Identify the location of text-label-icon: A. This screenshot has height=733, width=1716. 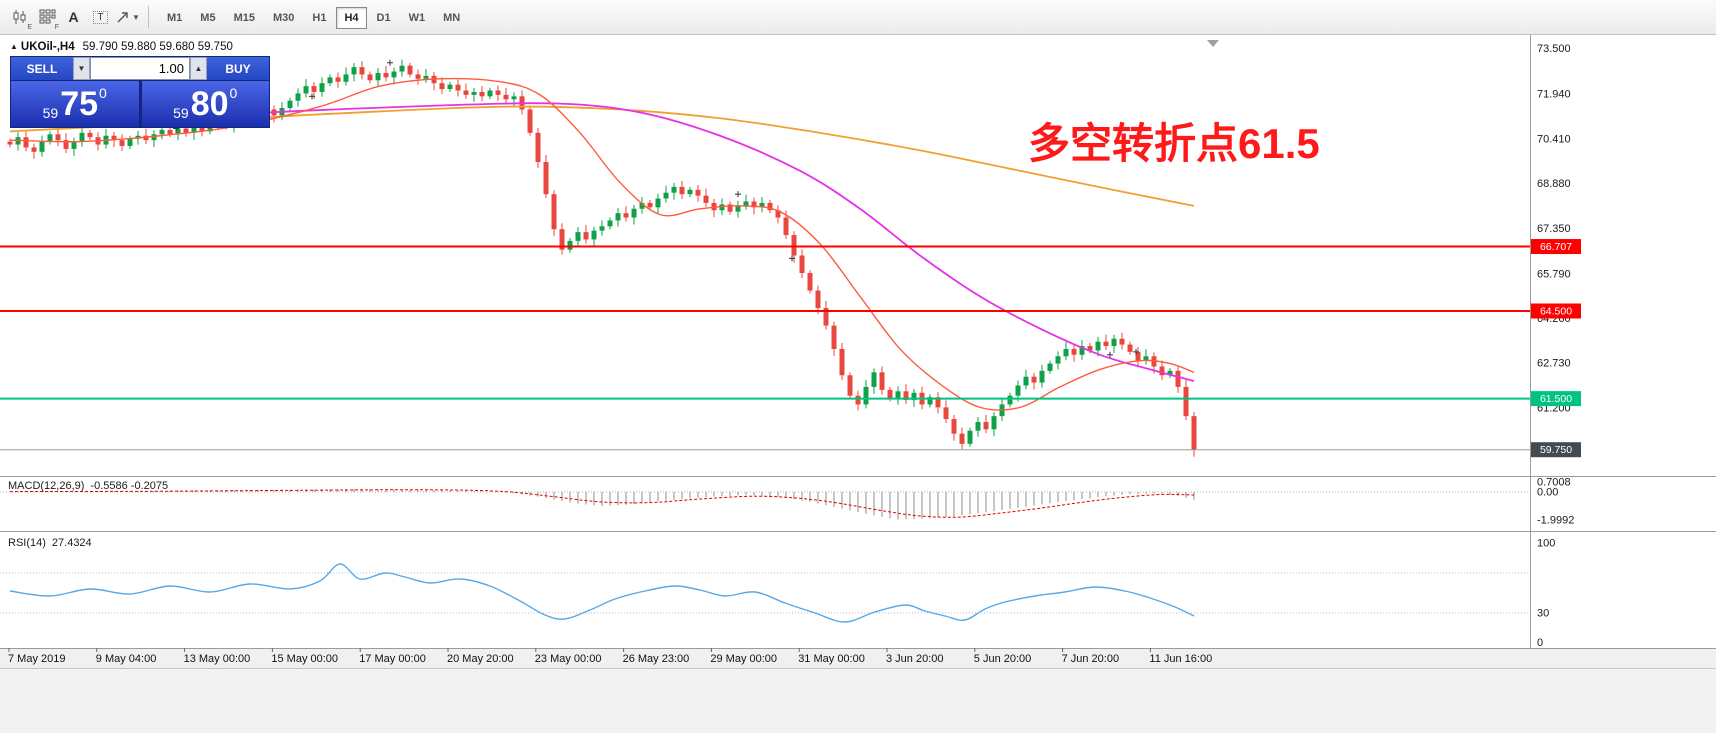
(73, 17).